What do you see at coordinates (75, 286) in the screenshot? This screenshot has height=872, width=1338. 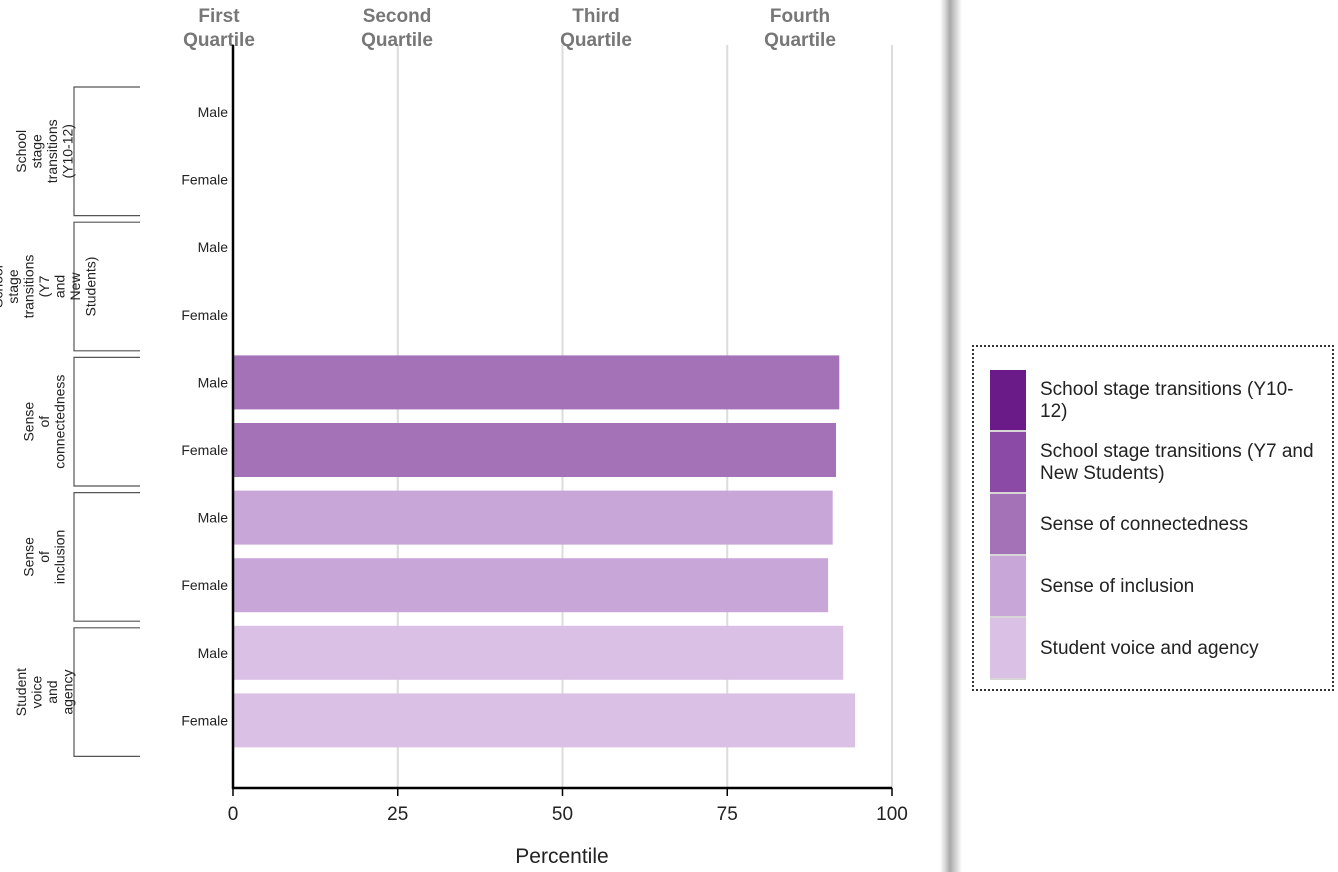 I see `group-label-line: New` at bounding box center [75, 286].